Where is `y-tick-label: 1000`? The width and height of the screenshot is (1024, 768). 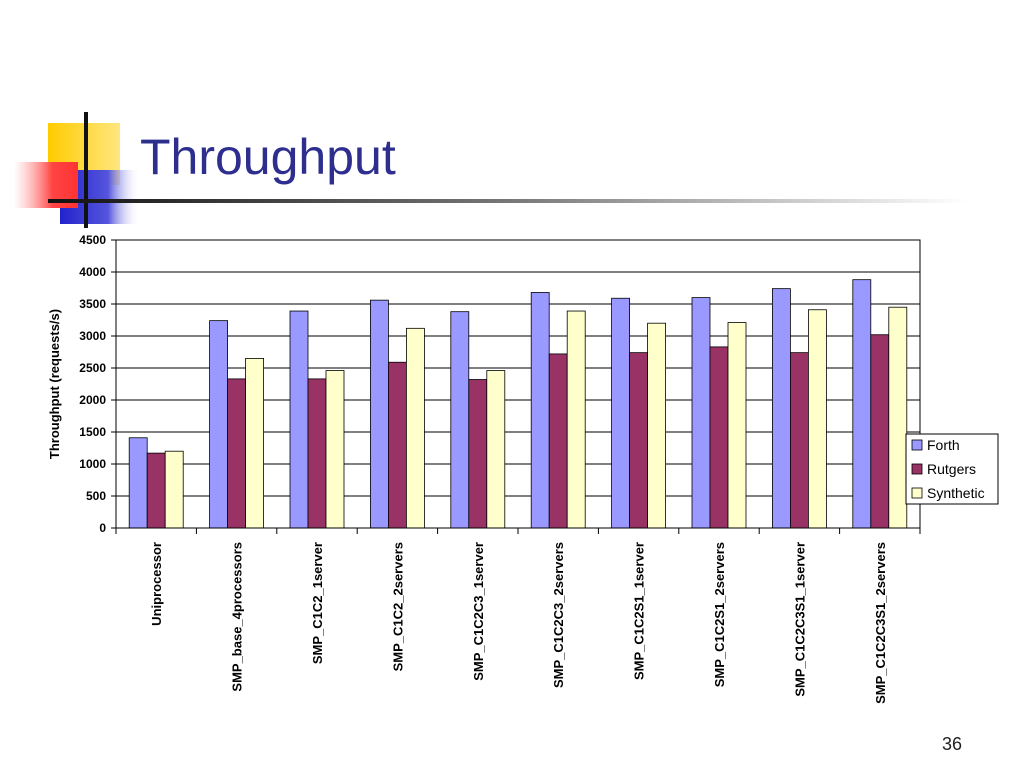 y-tick-label: 1000 is located at coordinates (92, 464).